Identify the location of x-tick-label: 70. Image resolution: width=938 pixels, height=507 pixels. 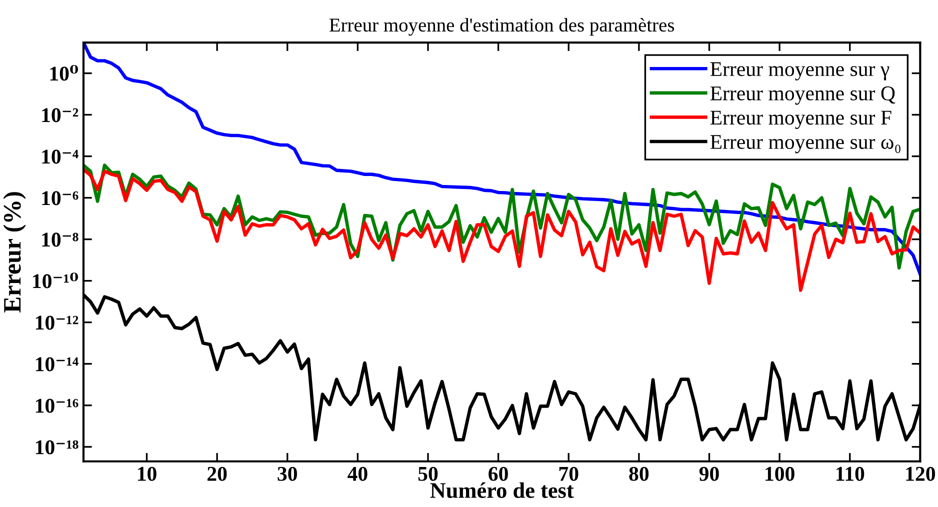
(568, 473).